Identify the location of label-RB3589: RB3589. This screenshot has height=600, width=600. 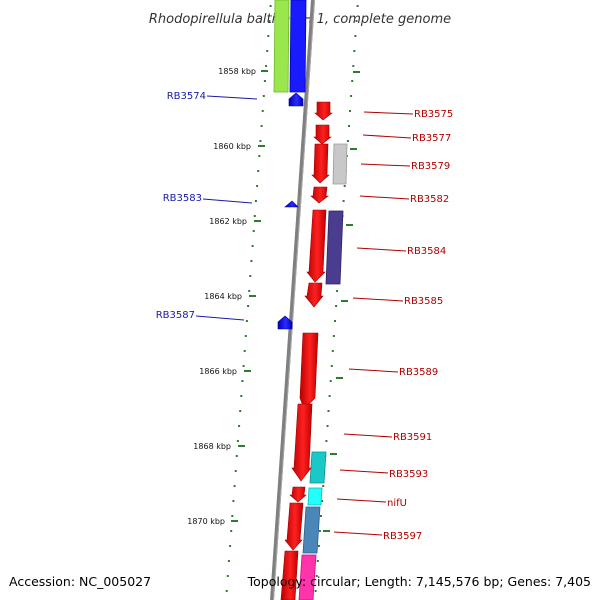
(418, 372).